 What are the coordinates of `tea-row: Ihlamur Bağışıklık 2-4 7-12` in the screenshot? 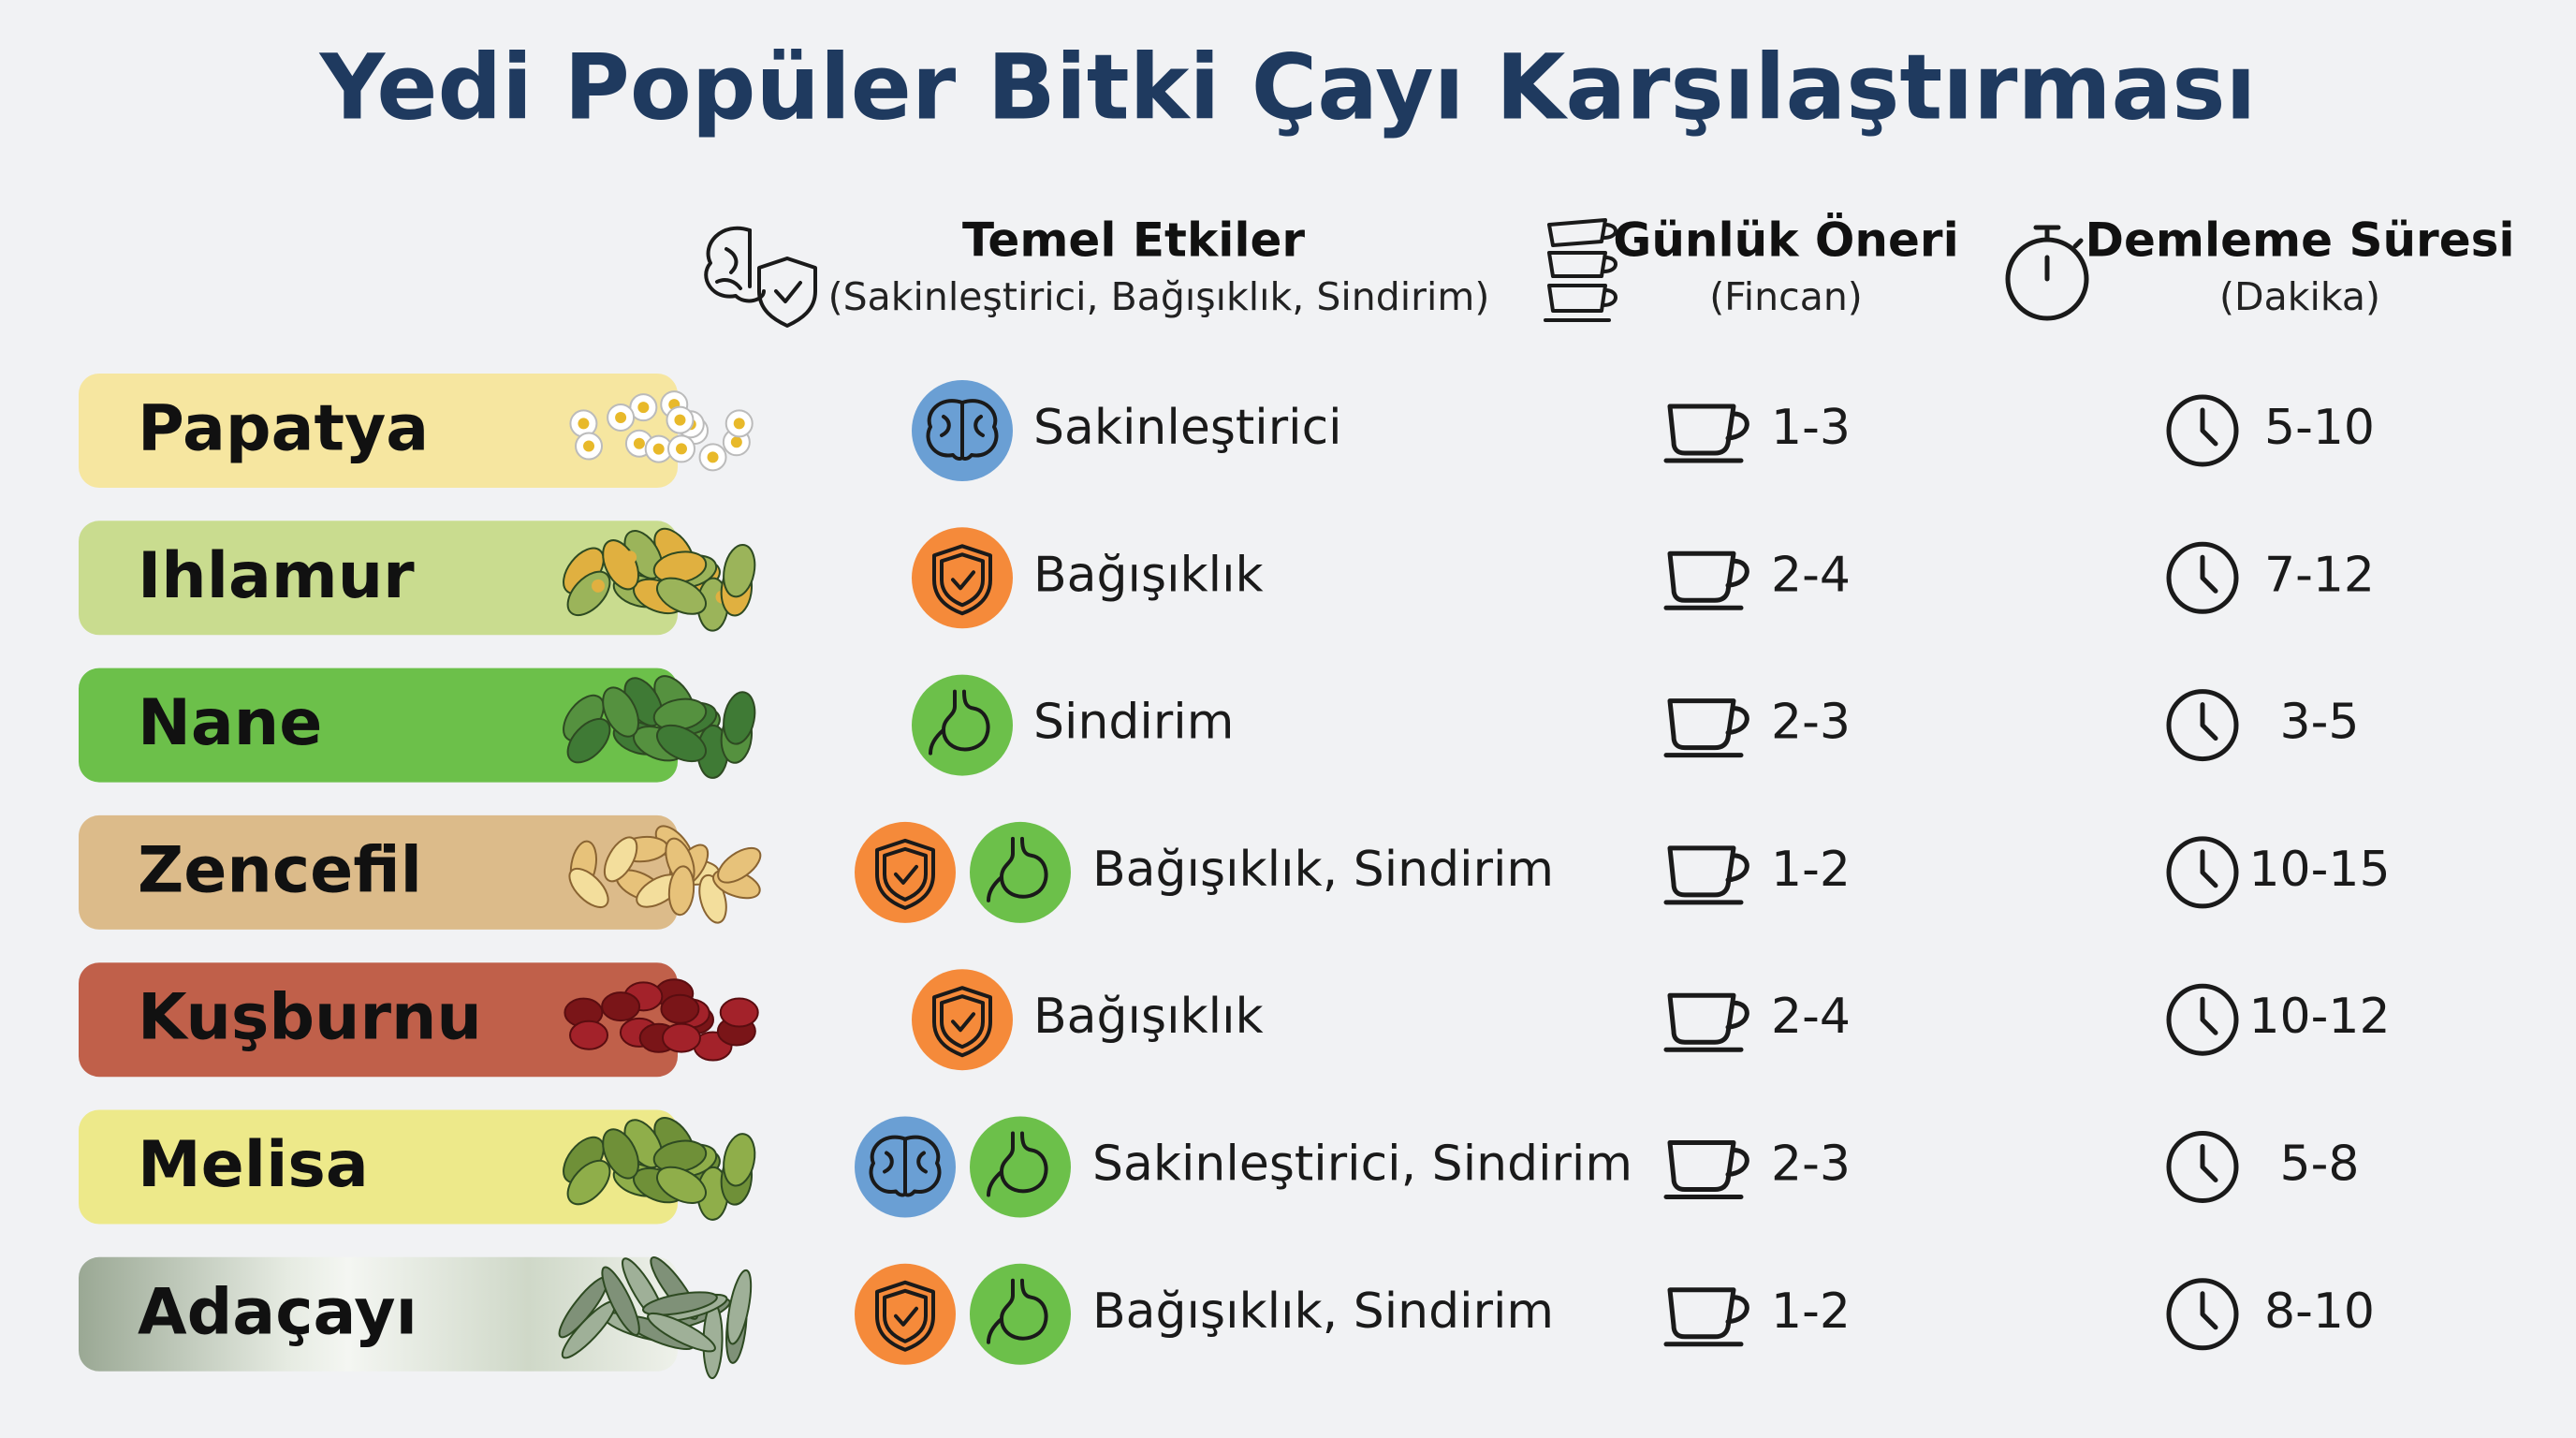 It's located at (1227, 578).